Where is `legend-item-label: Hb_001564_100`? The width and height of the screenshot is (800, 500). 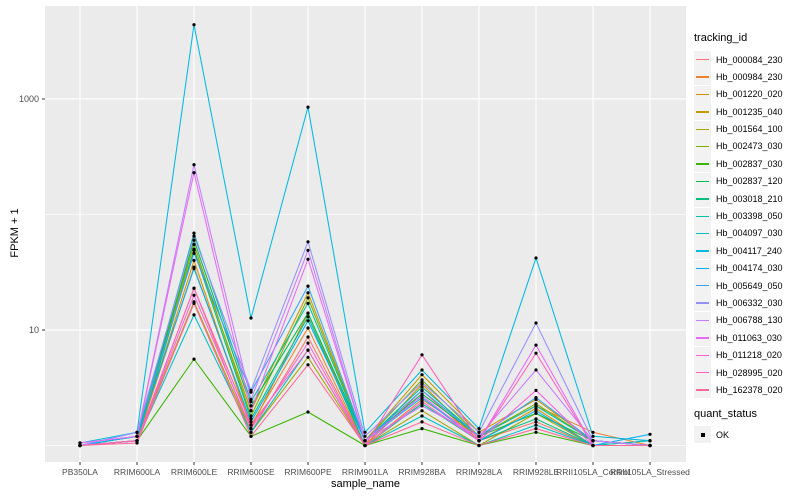 legend-item-label: Hb_001564_100 is located at coordinates (749, 129).